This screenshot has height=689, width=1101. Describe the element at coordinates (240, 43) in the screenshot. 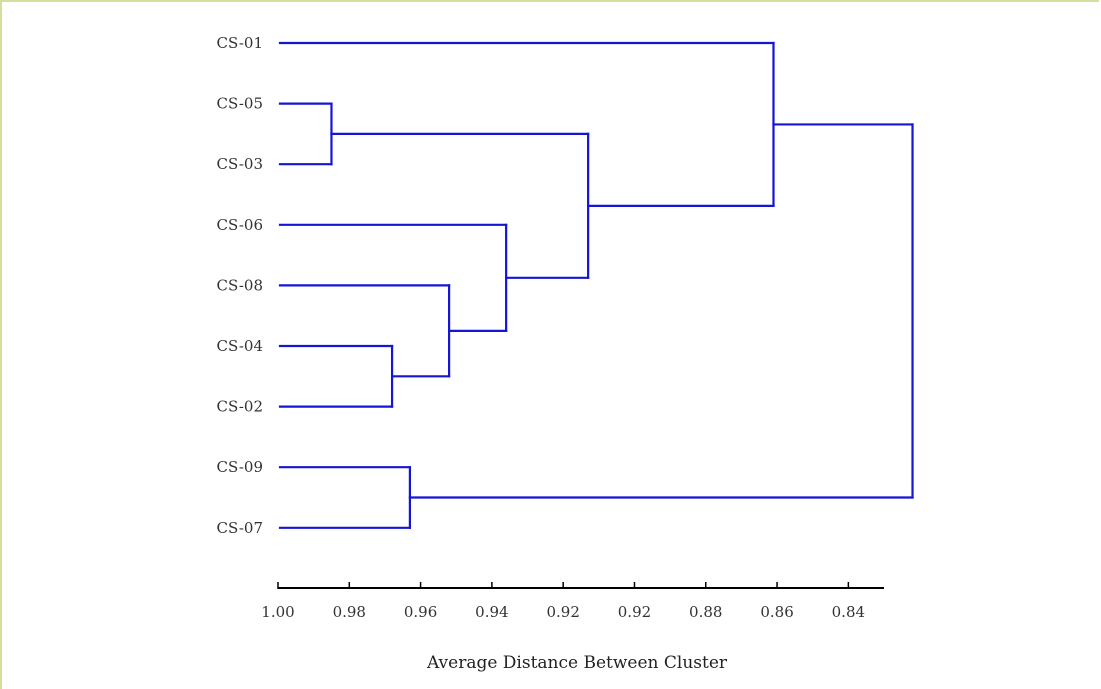

I see `leaf-label: CS-01` at that location.